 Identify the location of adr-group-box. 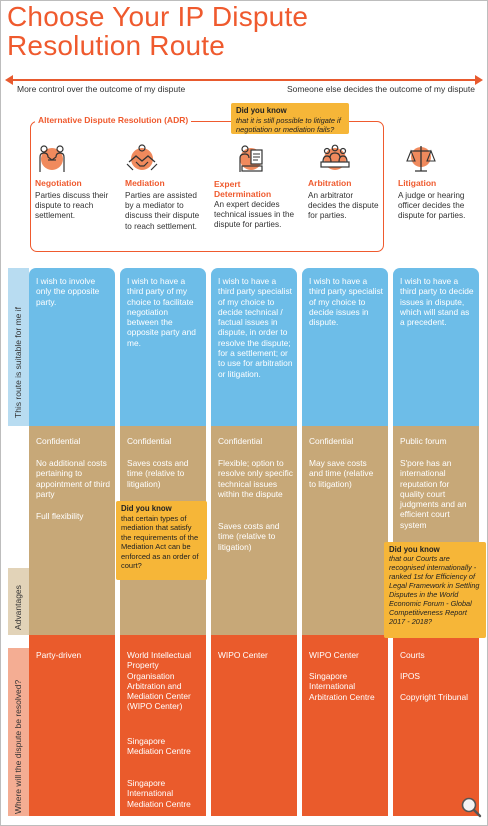
(207, 186).